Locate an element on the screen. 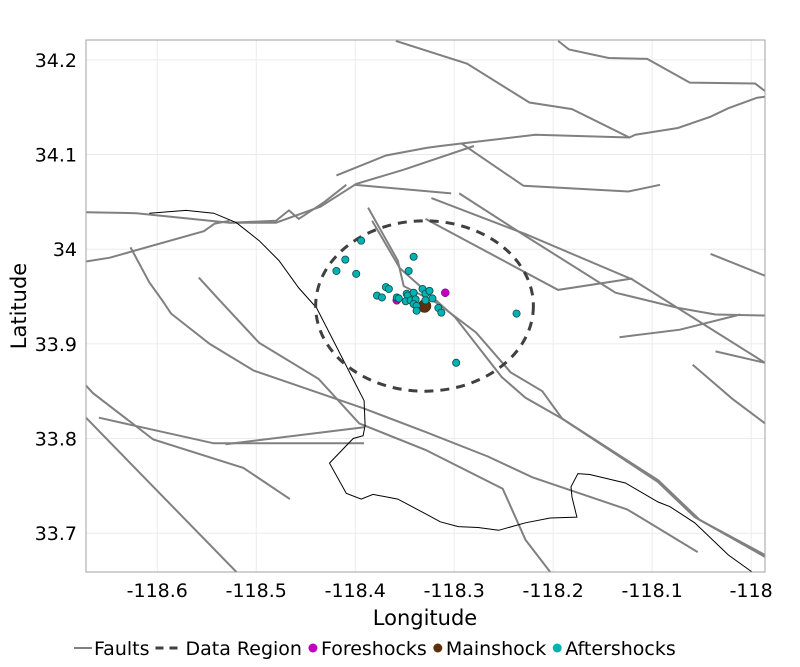 The image size is (800, 667). x-tick-label: -118.5 is located at coordinates (256, 591).